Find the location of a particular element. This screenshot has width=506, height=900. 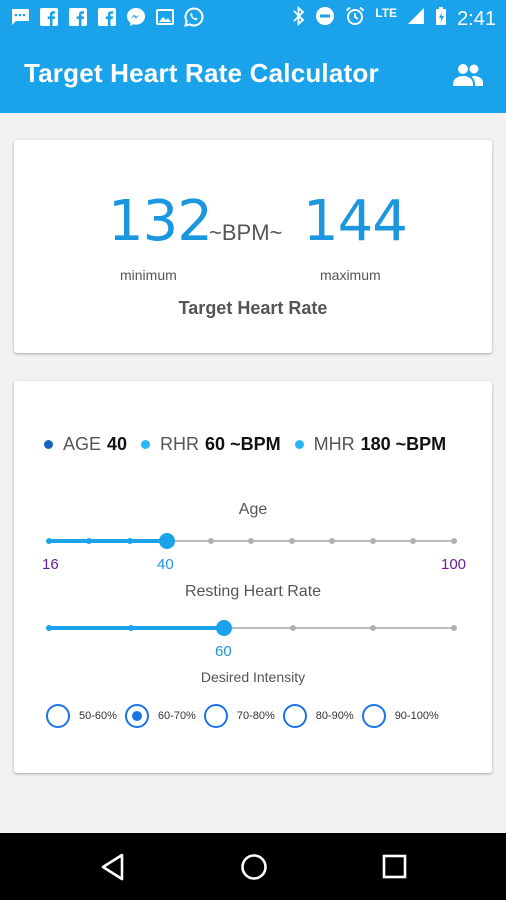

max-bpm-value: 144 is located at coordinates (355, 221).